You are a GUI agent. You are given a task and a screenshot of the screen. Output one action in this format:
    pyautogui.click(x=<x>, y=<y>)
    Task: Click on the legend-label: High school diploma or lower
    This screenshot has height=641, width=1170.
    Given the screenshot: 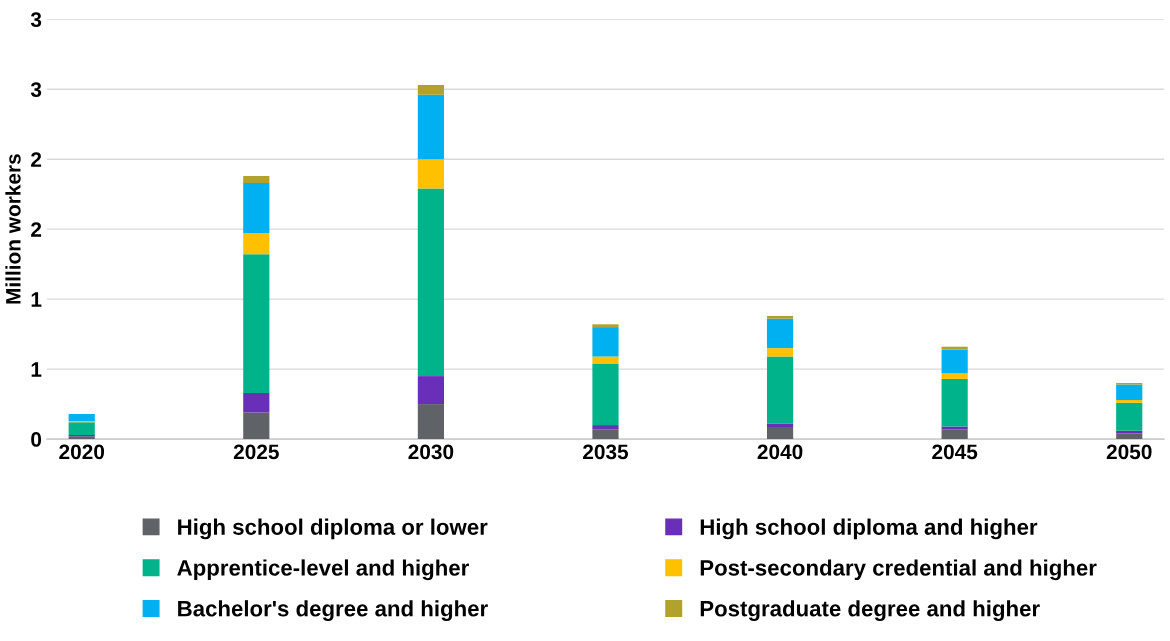 What is the action you would take?
    pyautogui.click(x=333, y=529)
    